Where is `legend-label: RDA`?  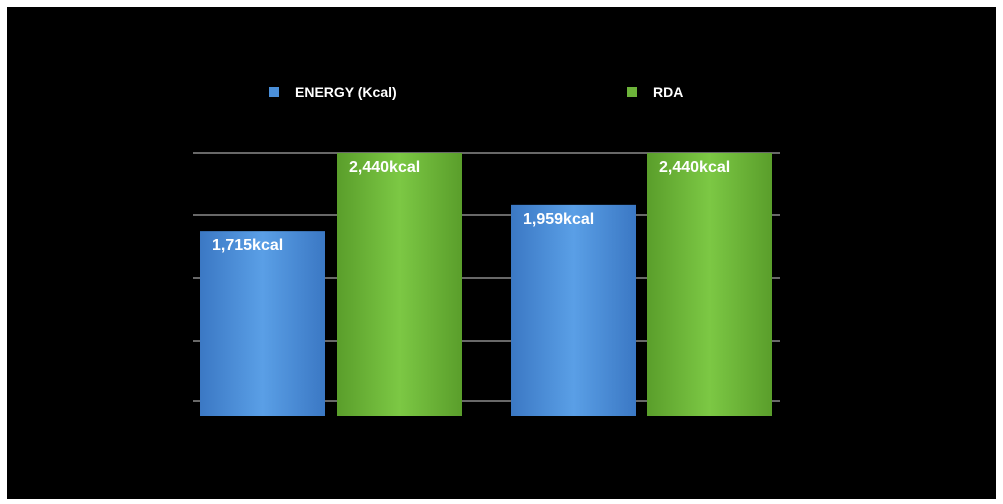
legend-label: RDA is located at coordinates (668, 92).